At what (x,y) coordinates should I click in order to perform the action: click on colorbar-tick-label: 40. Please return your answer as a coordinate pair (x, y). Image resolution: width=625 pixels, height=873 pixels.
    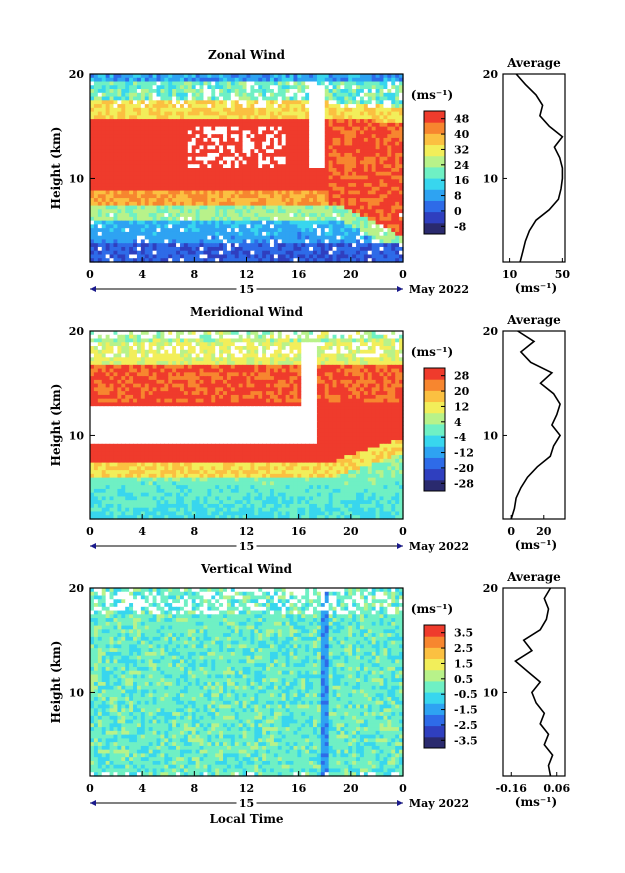
    Looking at the image, I should click on (462, 134).